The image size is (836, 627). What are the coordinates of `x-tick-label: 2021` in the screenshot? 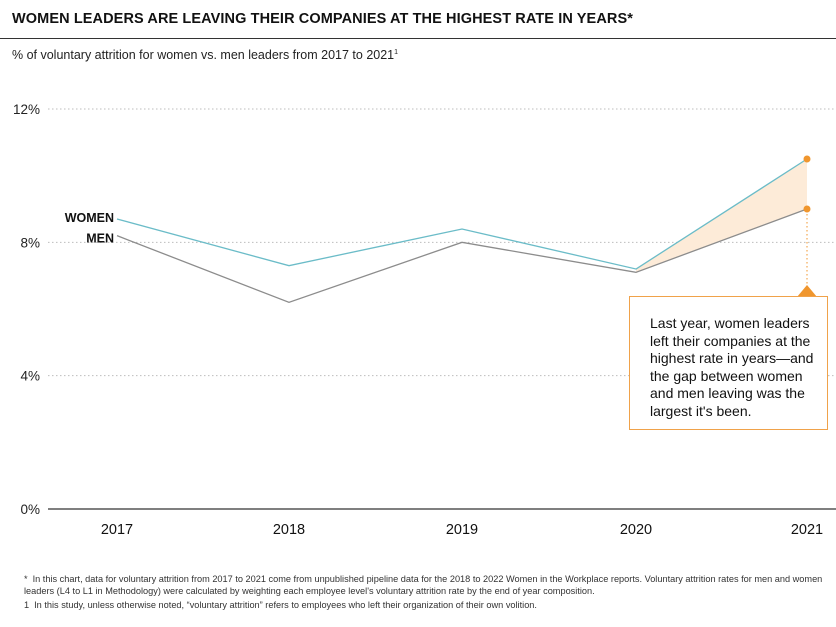 It's located at (807, 530).